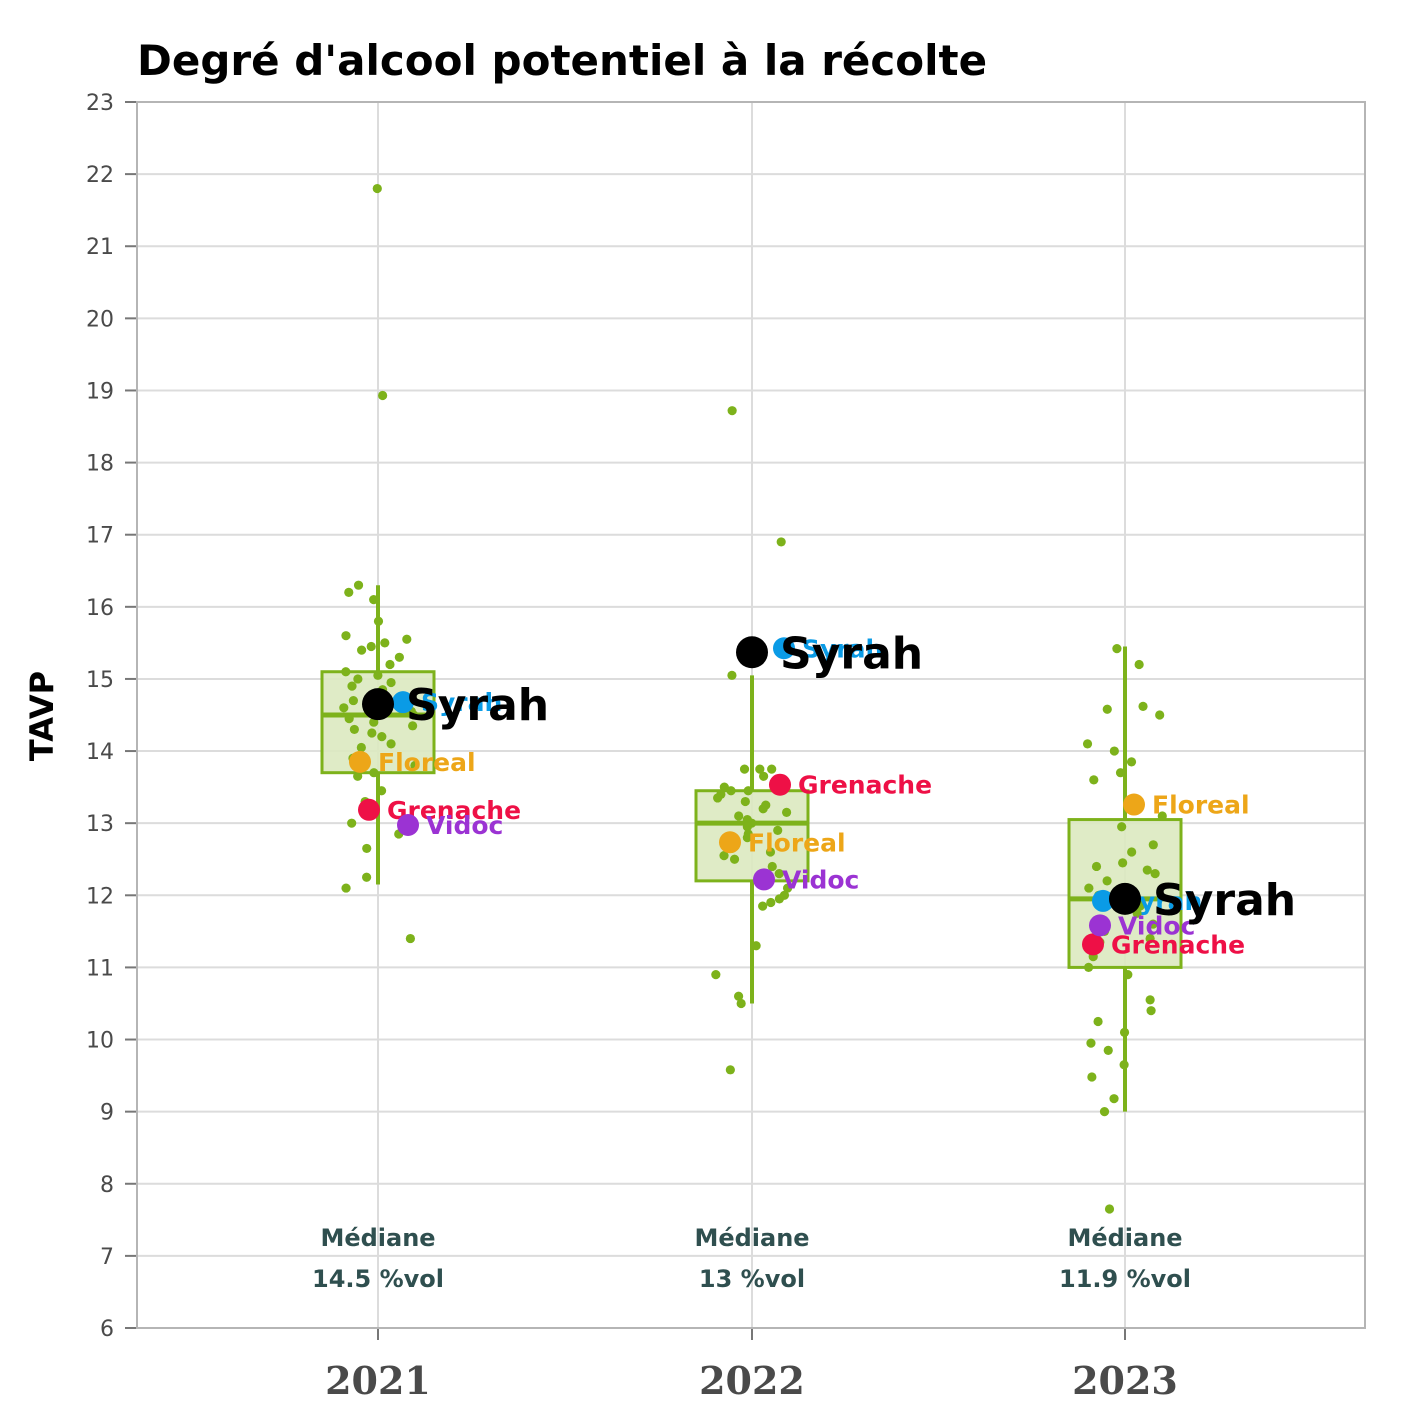  What do you see at coordinates (100, 391) in the screenshot?
I see `y-tick-label: 19` at bounding box center [100, 391].